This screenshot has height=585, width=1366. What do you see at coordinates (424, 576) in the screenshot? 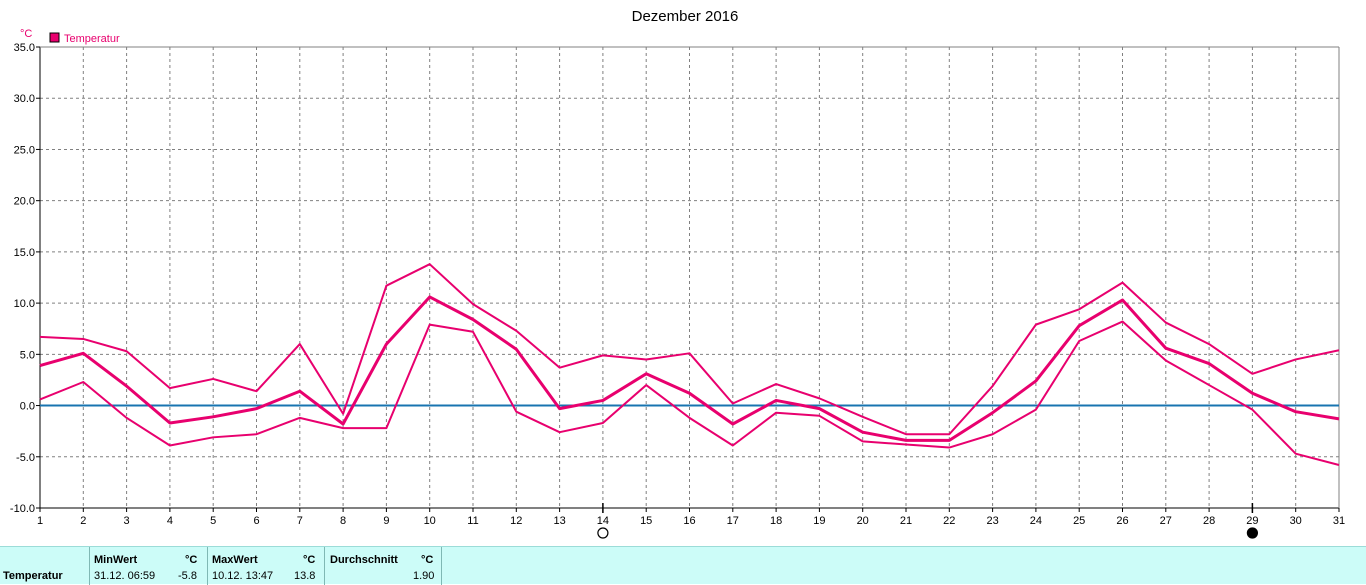
I see `average-value: 1.90` at bounding box center [424, 576].